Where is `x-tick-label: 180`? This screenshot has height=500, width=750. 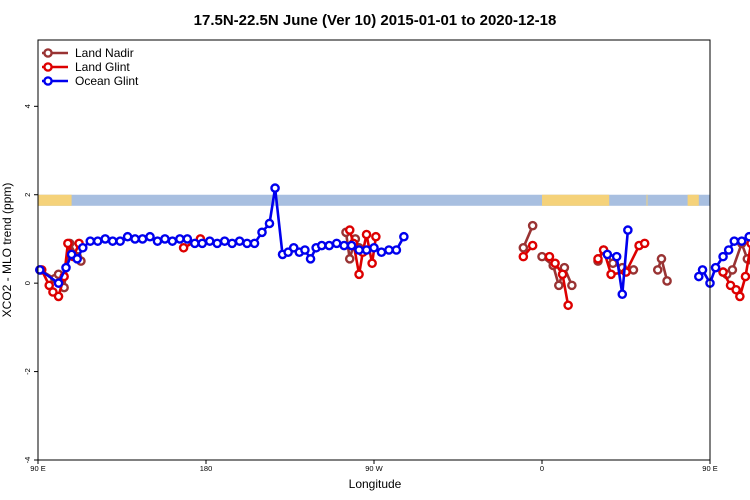 x-tick-label: 180 is located at coordinates (206, 468).